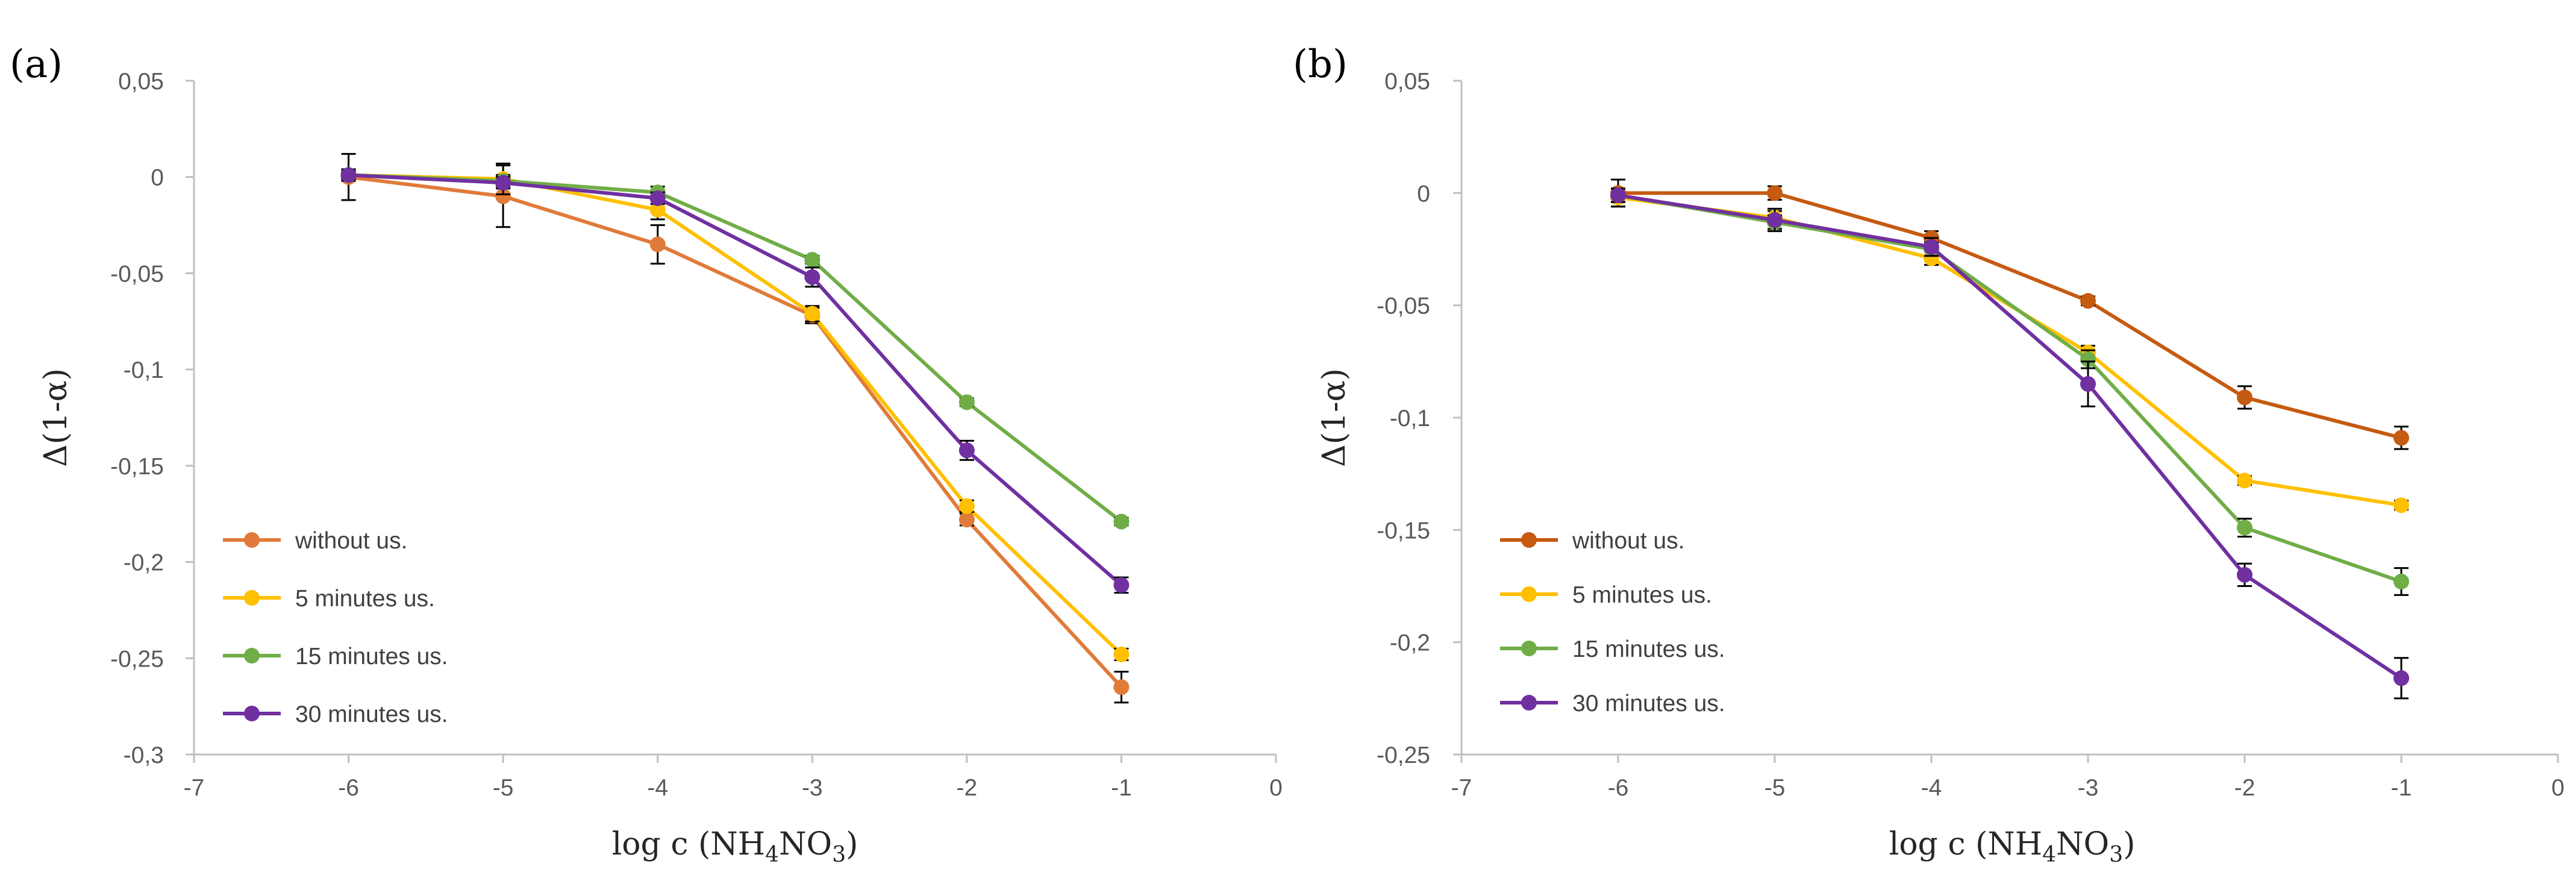 The image size is (2576, 869). I want to click on x-tick-label: -1, so click(2402, 788).